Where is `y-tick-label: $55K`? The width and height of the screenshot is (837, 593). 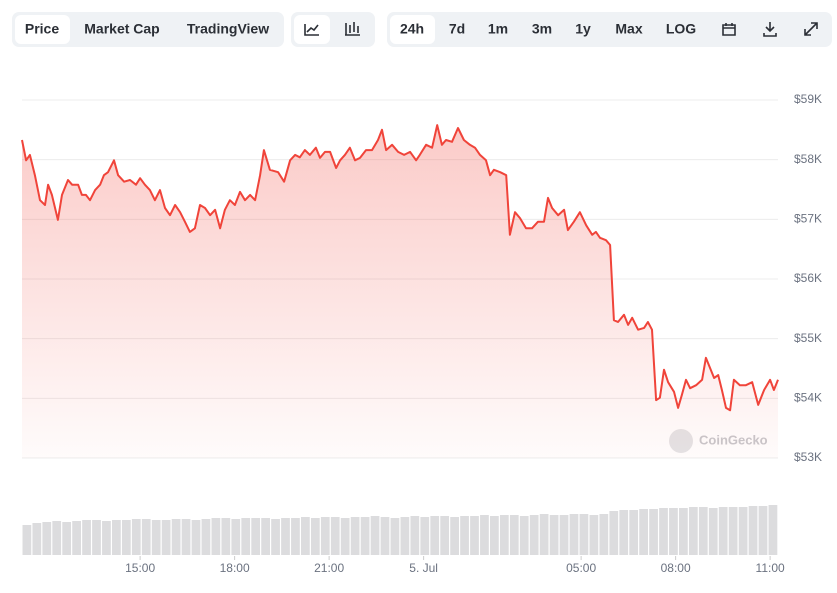
y-tick-label: $55K is located at coordinates (808, 338).